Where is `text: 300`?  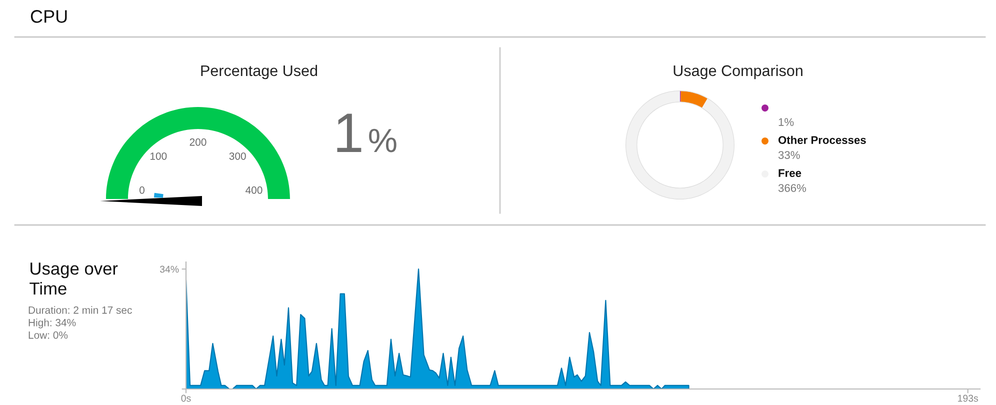 text: 300 is located at coordinates (237, 156).